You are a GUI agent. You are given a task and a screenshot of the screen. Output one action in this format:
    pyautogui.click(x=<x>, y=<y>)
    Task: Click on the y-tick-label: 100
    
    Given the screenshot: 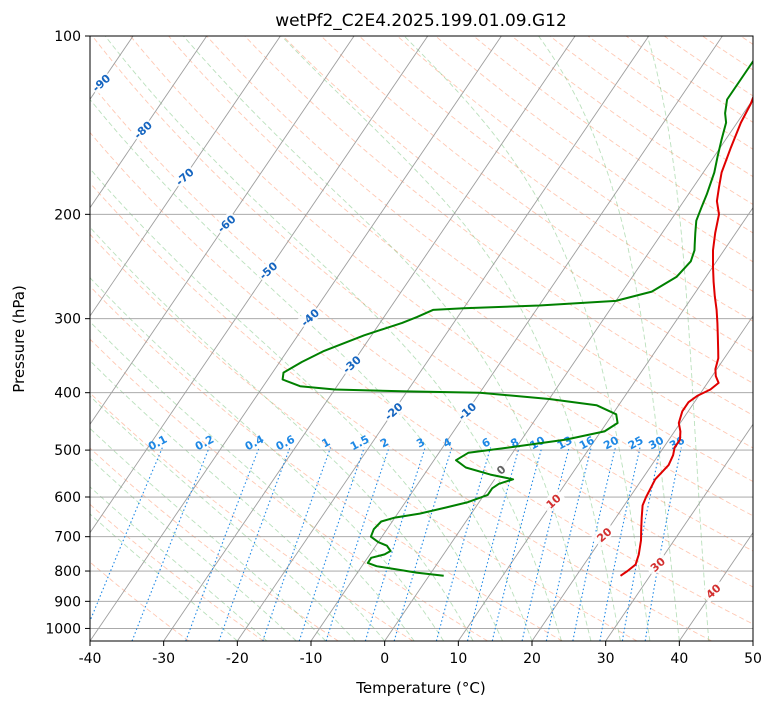 What is the action you would take?
    pyautogui.click(x=67, y=37)
    